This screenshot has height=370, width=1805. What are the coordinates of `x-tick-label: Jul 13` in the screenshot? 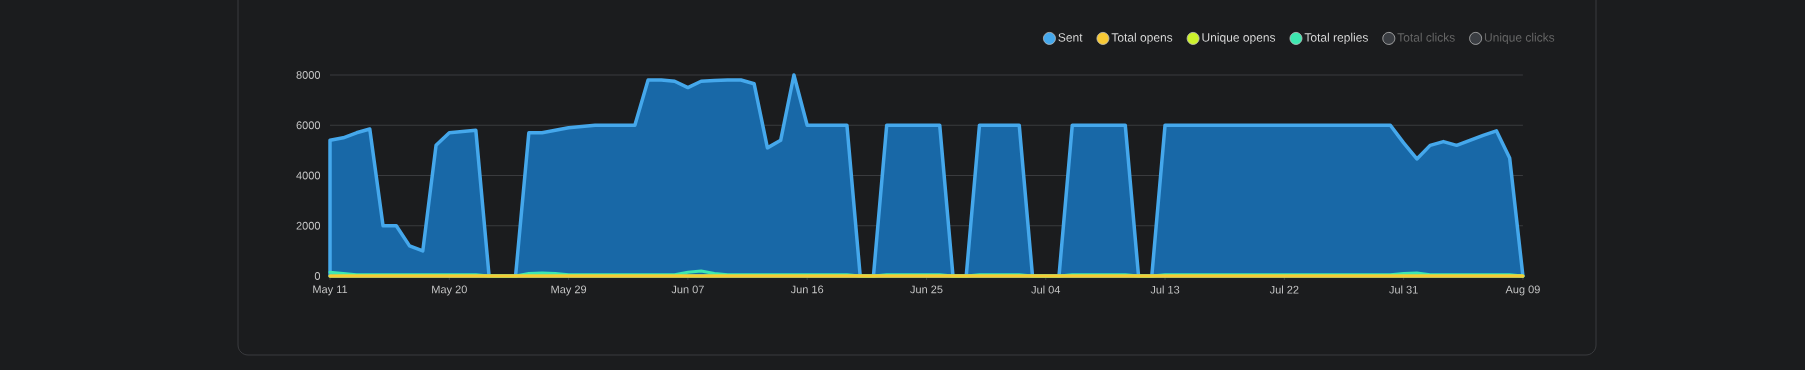 It's located at (1165, 289).